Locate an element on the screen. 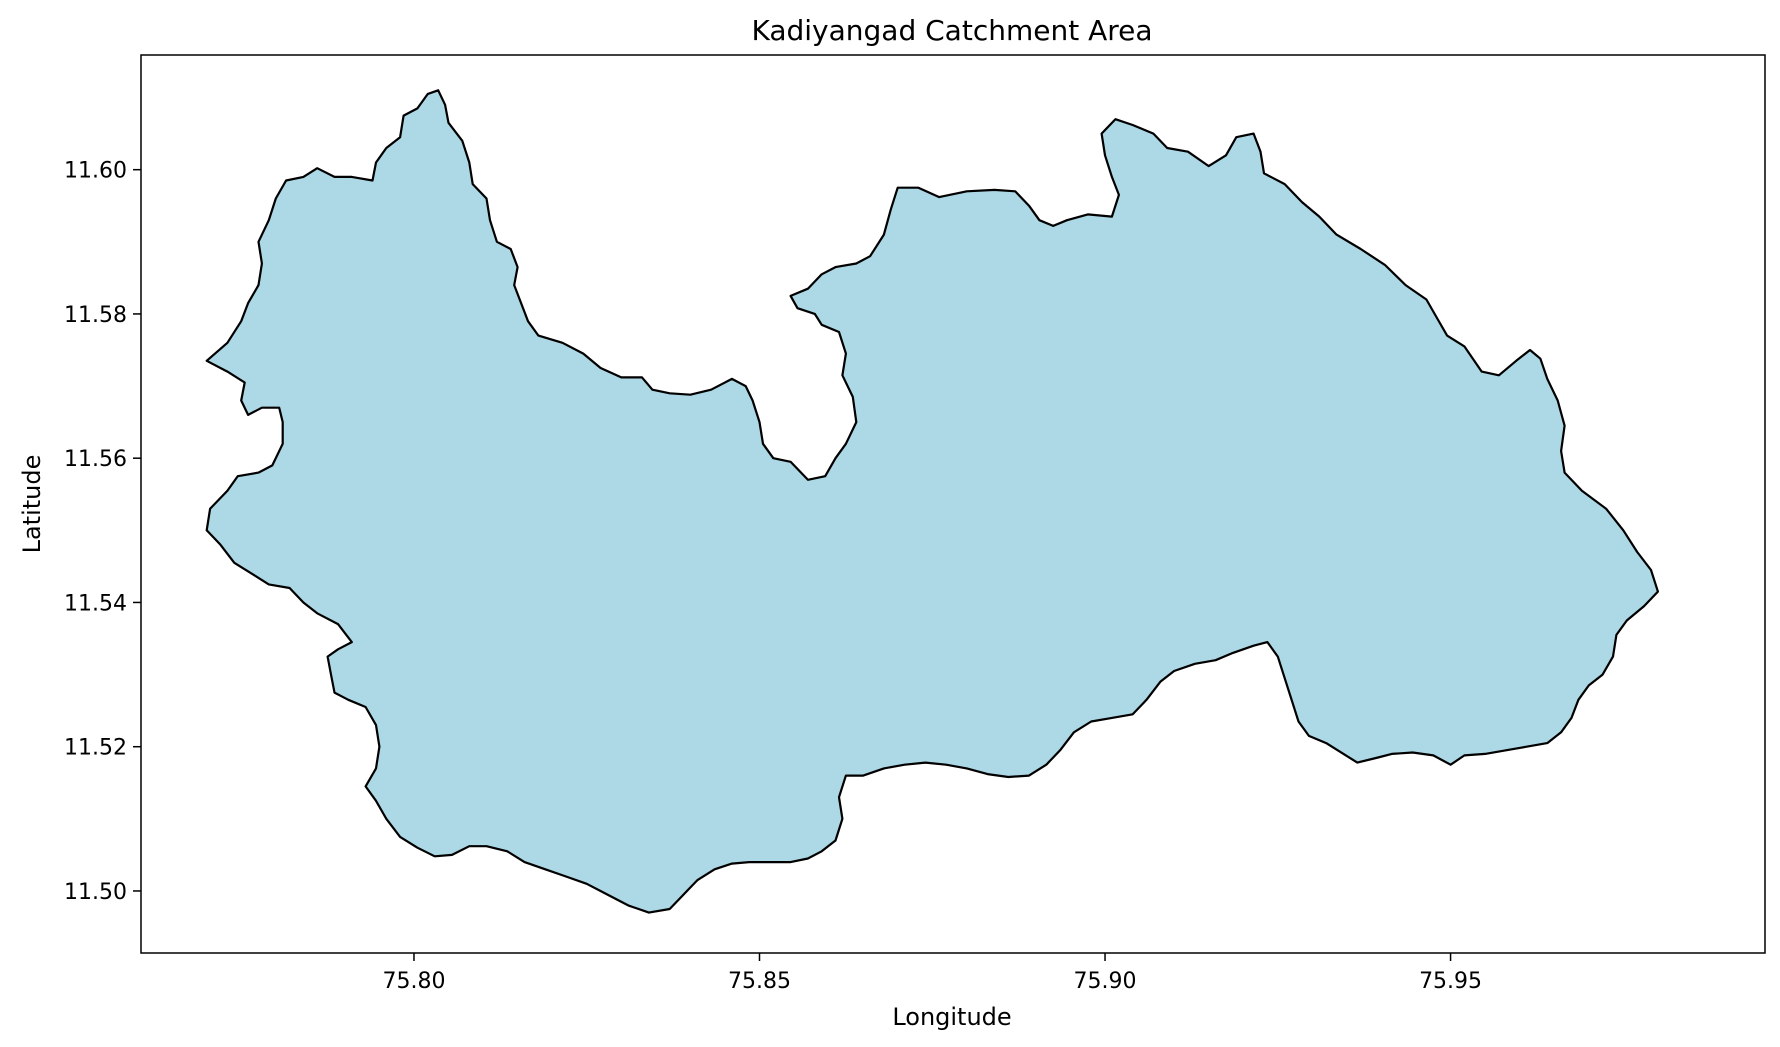  x-axis-label: Longitude is located at coordinates (951, 1017).